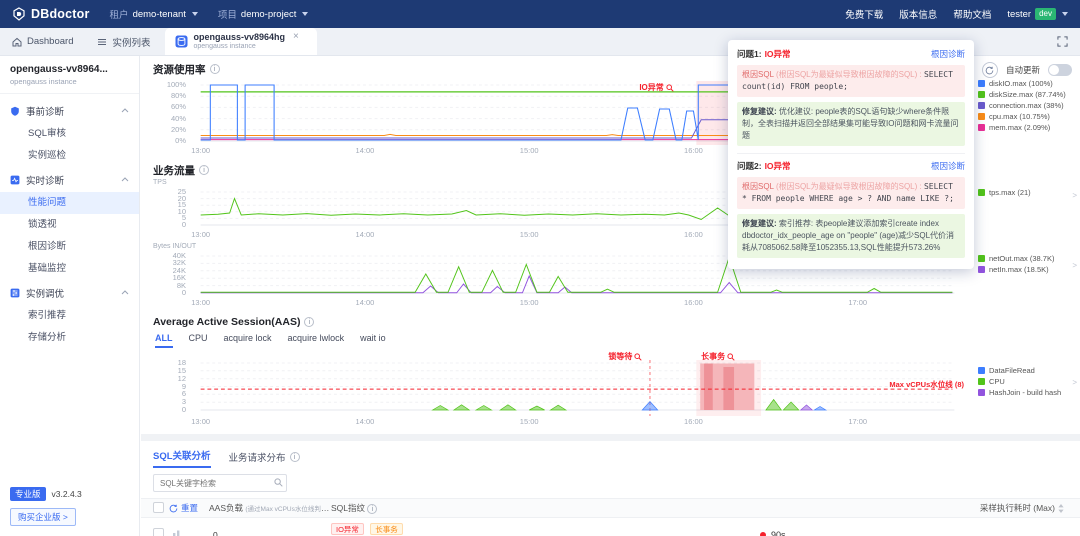  Describe the element at coordinates (45, 181) in the screenshot. I see `section-label: 实时诊断` at that location.